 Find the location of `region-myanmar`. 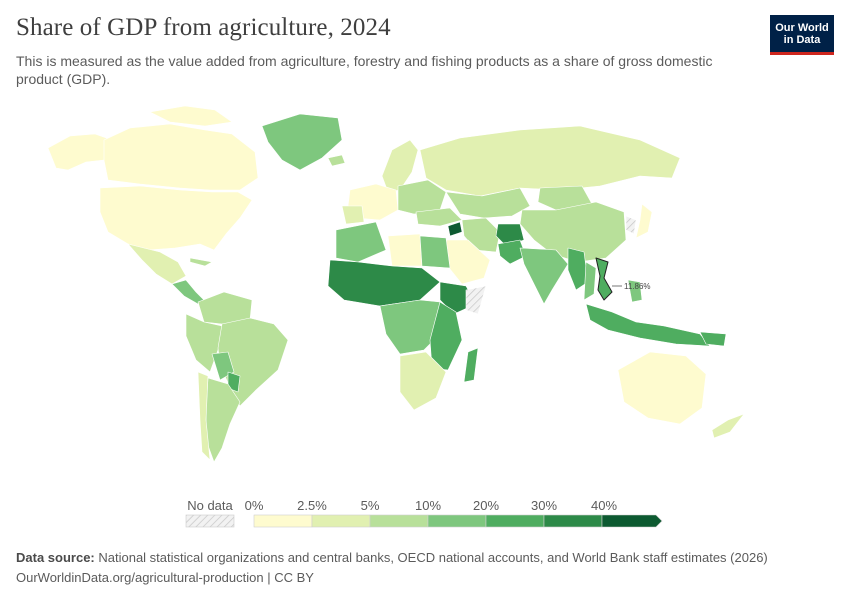

region-myanmar is located at coordinates (578, 269).